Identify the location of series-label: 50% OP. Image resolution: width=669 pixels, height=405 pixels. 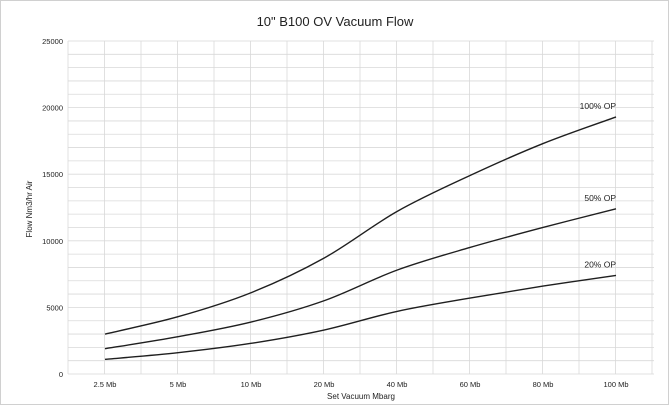
(600, 198).